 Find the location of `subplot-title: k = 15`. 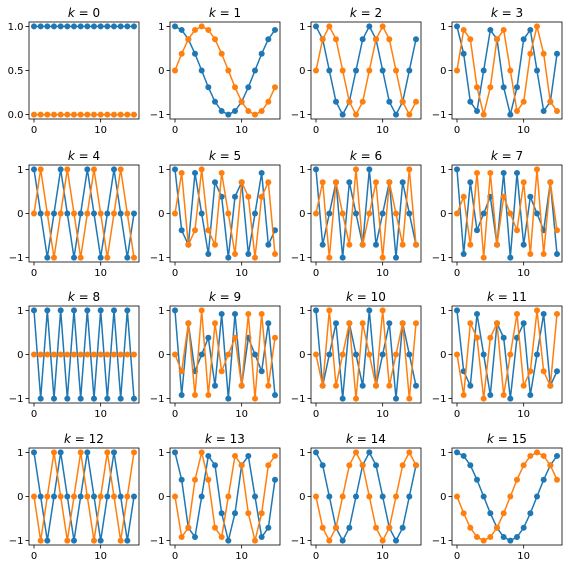

subplot-title: k = 15 is located at coordinates (507, 439).